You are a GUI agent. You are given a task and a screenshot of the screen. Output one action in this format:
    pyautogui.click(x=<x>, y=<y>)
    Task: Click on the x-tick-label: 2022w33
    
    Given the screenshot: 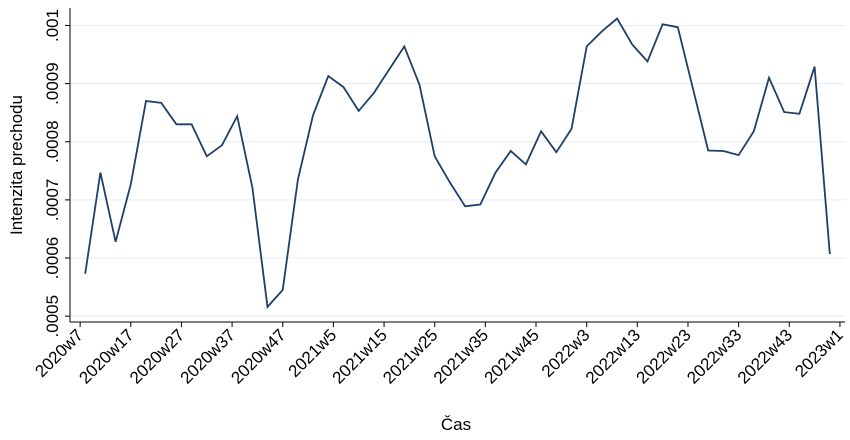 What is the action you would take?
    pyautogui.click(x=714, y=356)
    